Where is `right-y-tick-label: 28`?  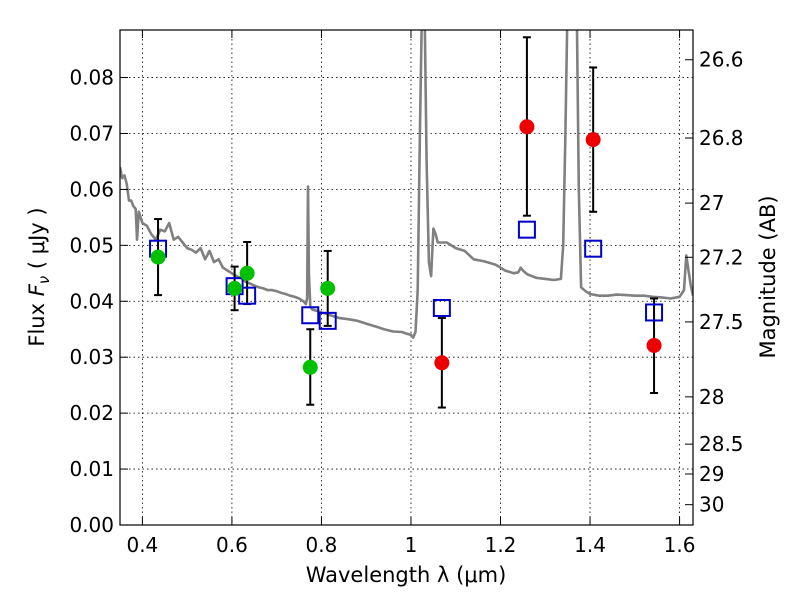
right-y-tick-label: 28 is located at coordinates (711, 397).